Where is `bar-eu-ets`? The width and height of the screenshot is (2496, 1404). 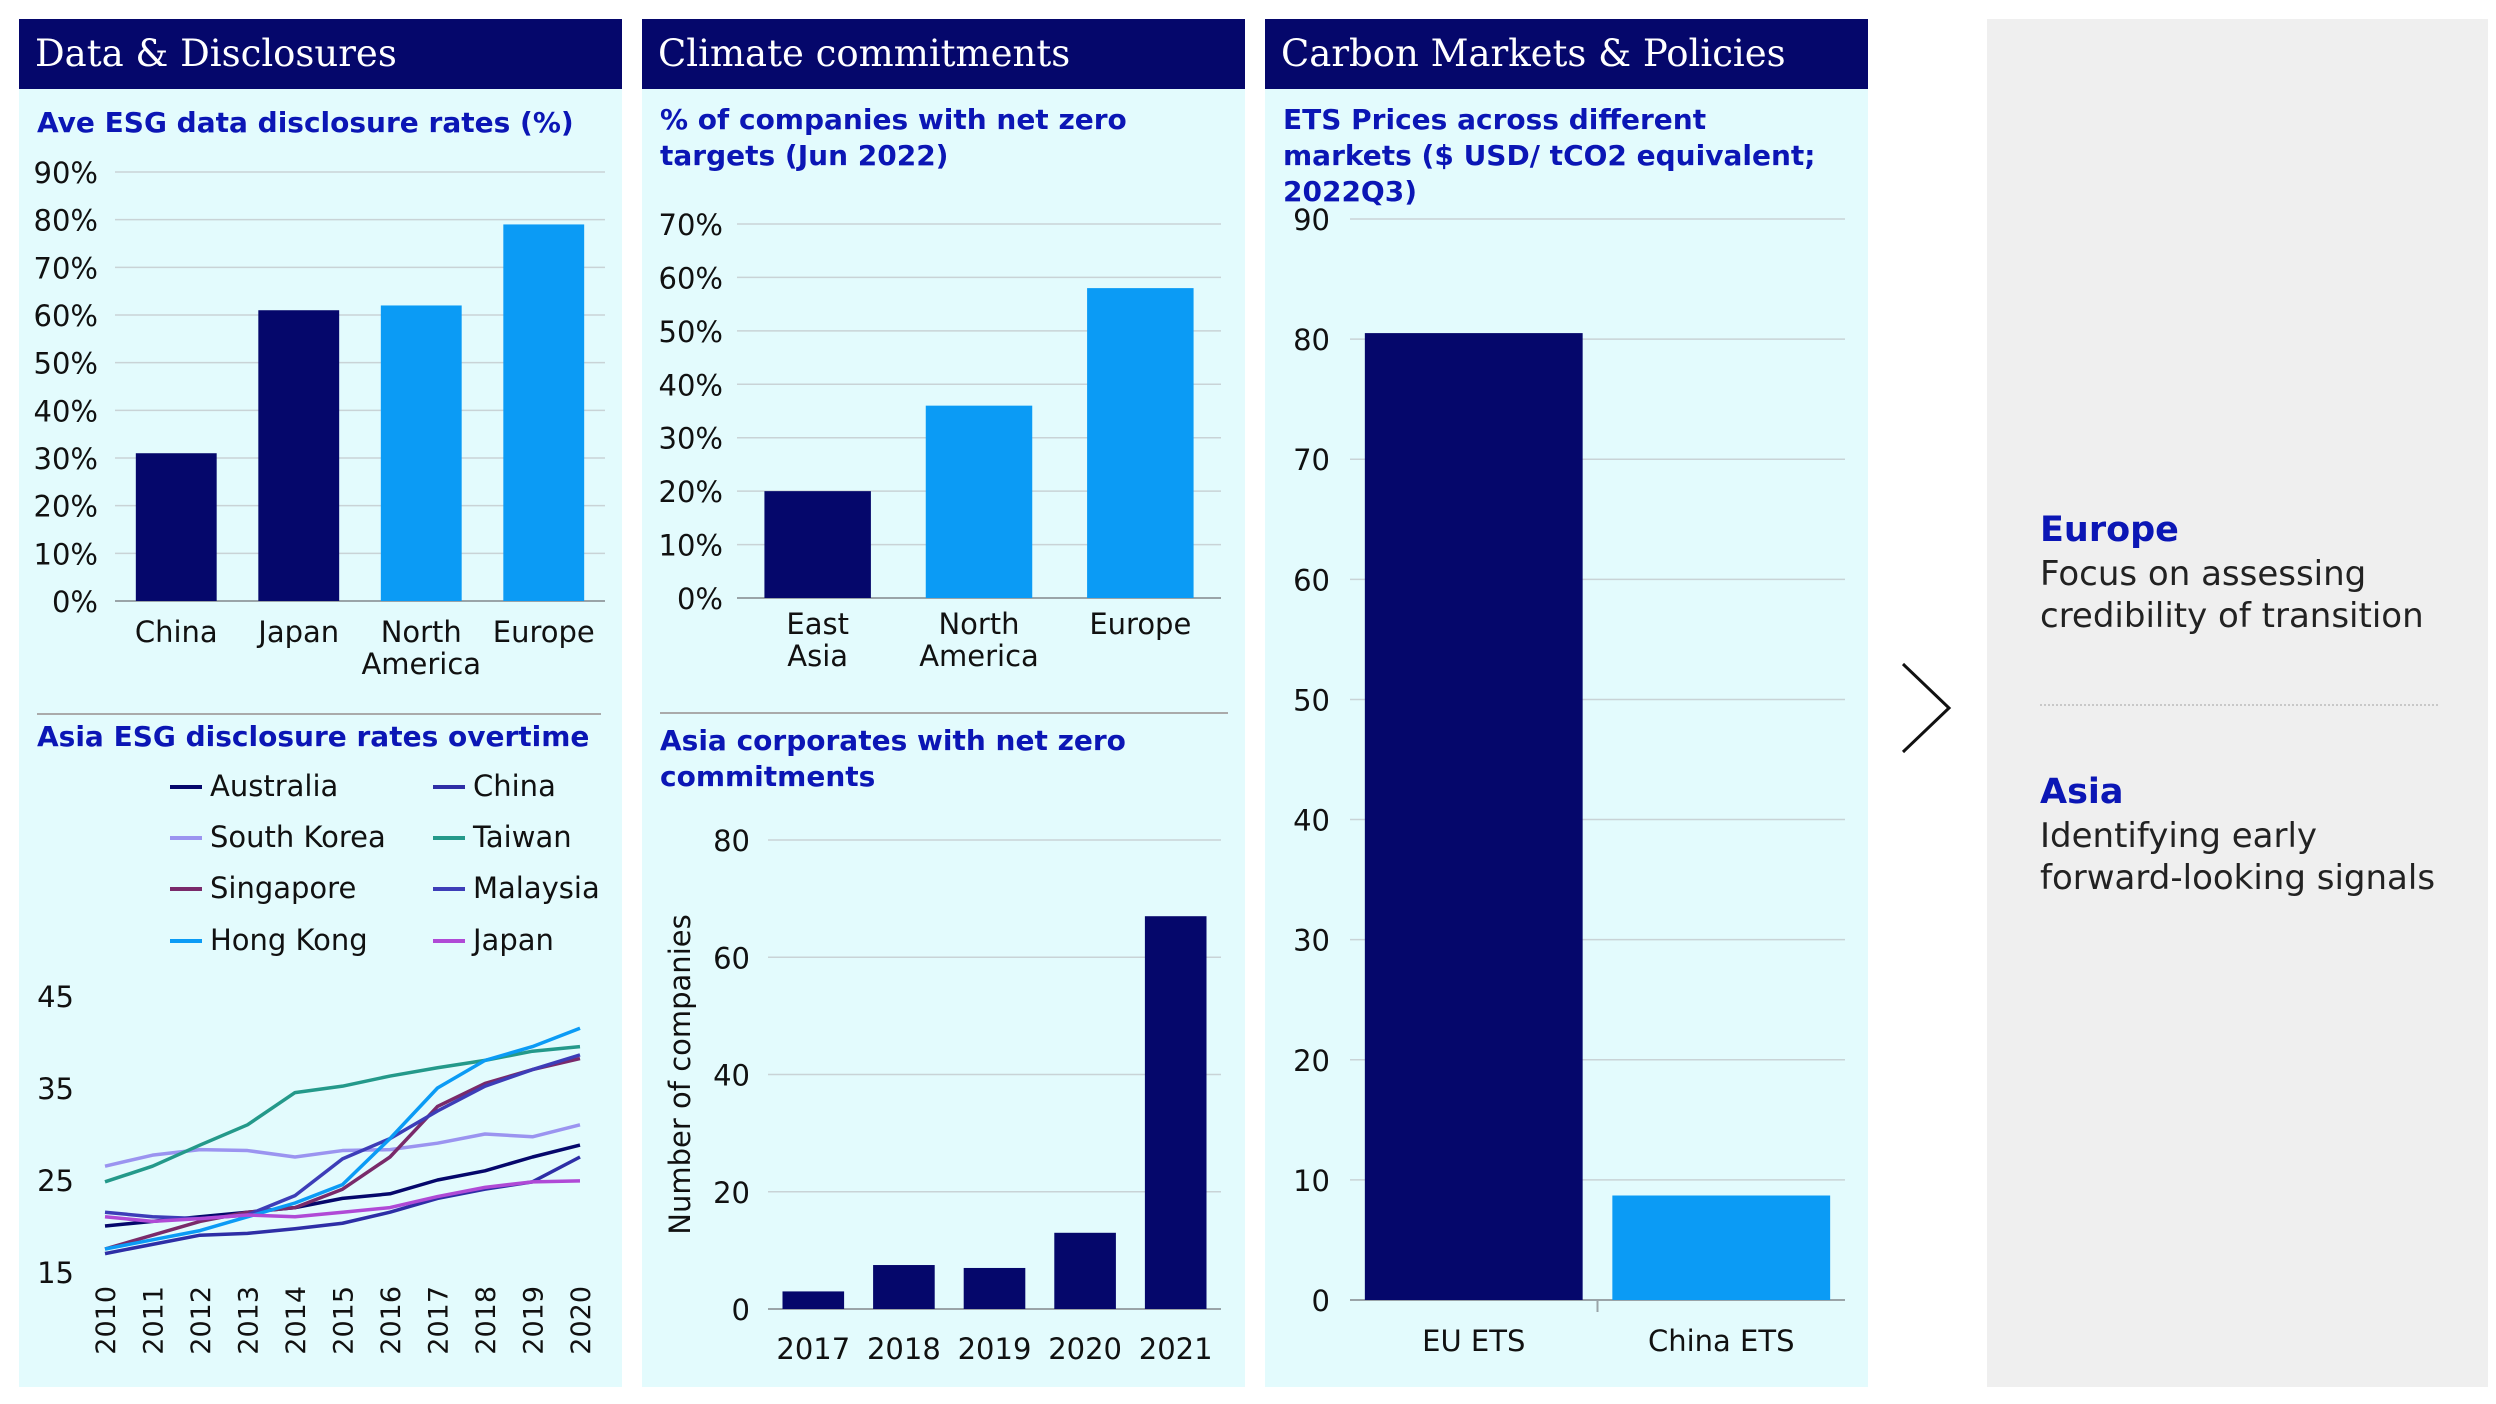
bar-eu-ets is located at coordinates (1473, 816).